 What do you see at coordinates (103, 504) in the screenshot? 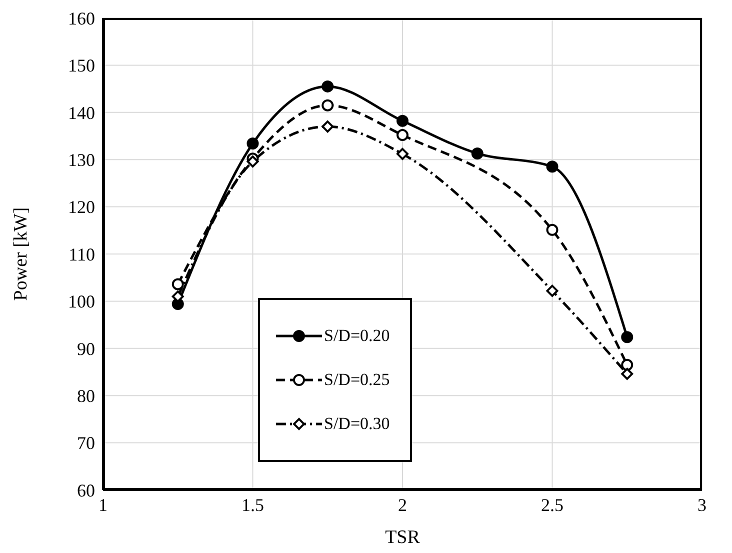
I see `x-tick-label: 1` at bounding box center [103, 504].